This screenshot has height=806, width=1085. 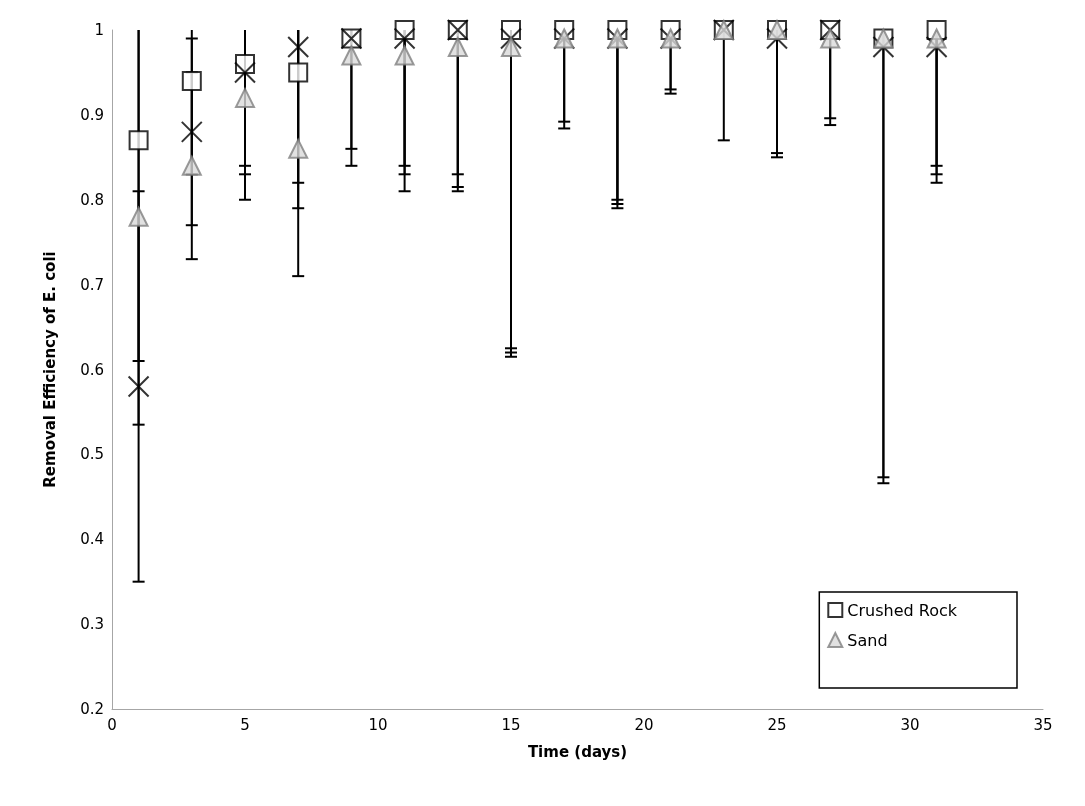 I want to click on x-tick-label: 20, so click(x=644, y=724).